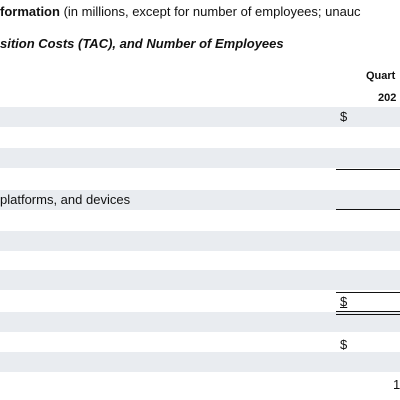 This screenshot has width=400, height=400. I want to click on column-year: 202, so click(387, 98).